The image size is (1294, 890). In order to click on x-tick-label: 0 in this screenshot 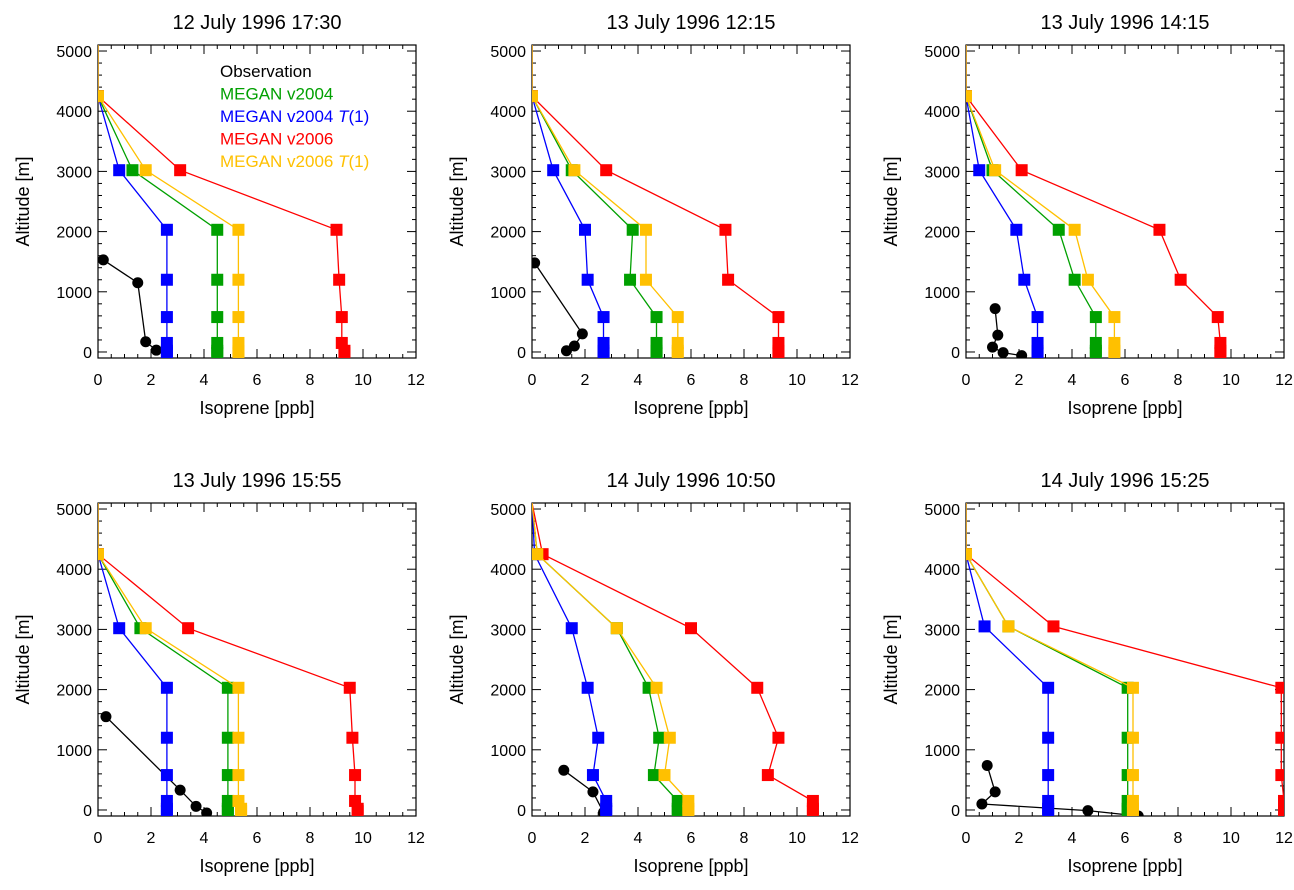, I will do `click(532, 380)`.